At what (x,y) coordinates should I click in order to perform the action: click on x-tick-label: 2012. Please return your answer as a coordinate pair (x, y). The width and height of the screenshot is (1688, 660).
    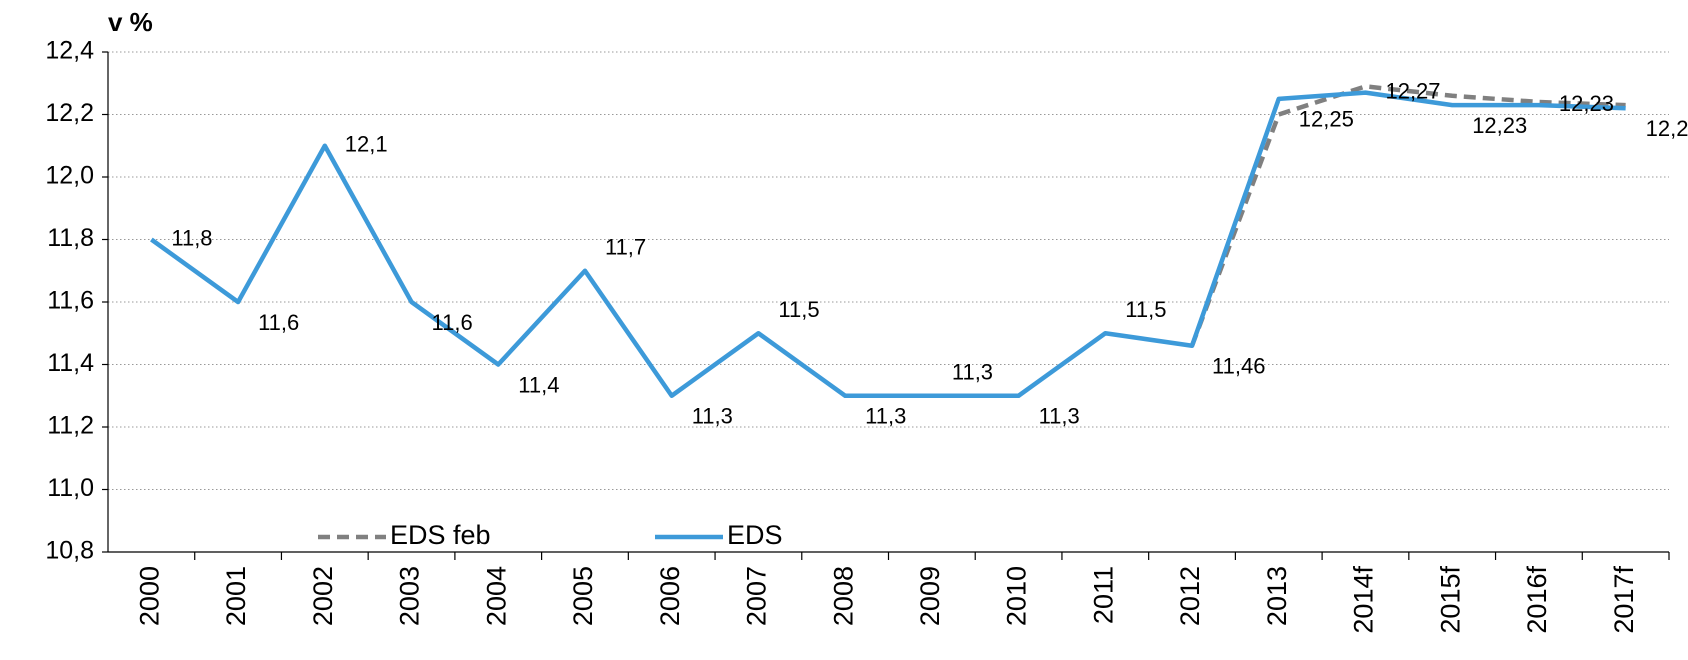
    Looking at the image, I should click on (1190, 596).